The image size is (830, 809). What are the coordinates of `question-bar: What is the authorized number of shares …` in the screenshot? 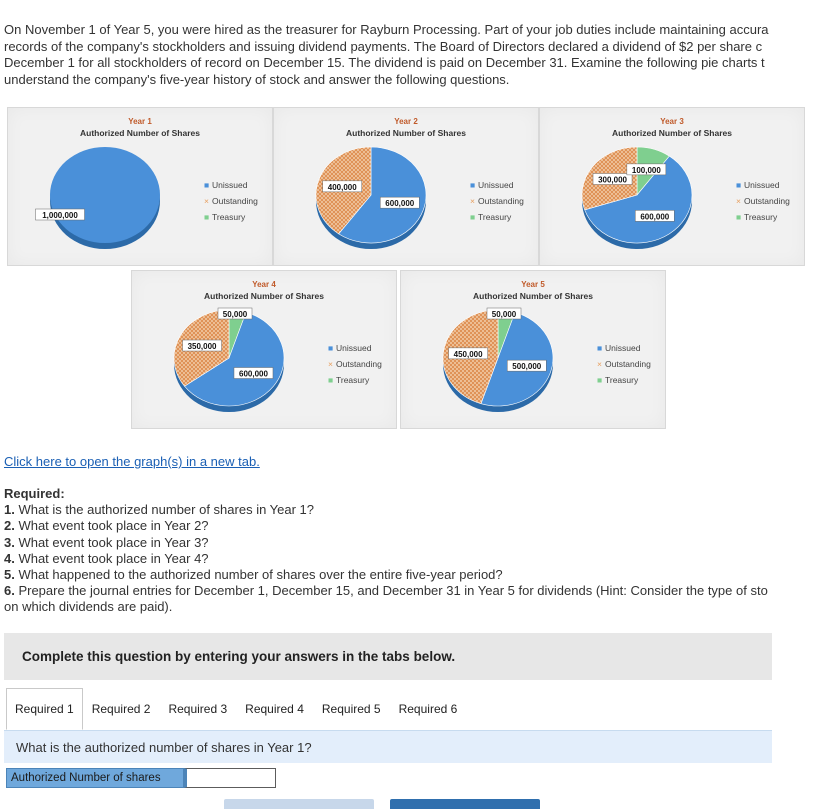 It's located at (388, 746).